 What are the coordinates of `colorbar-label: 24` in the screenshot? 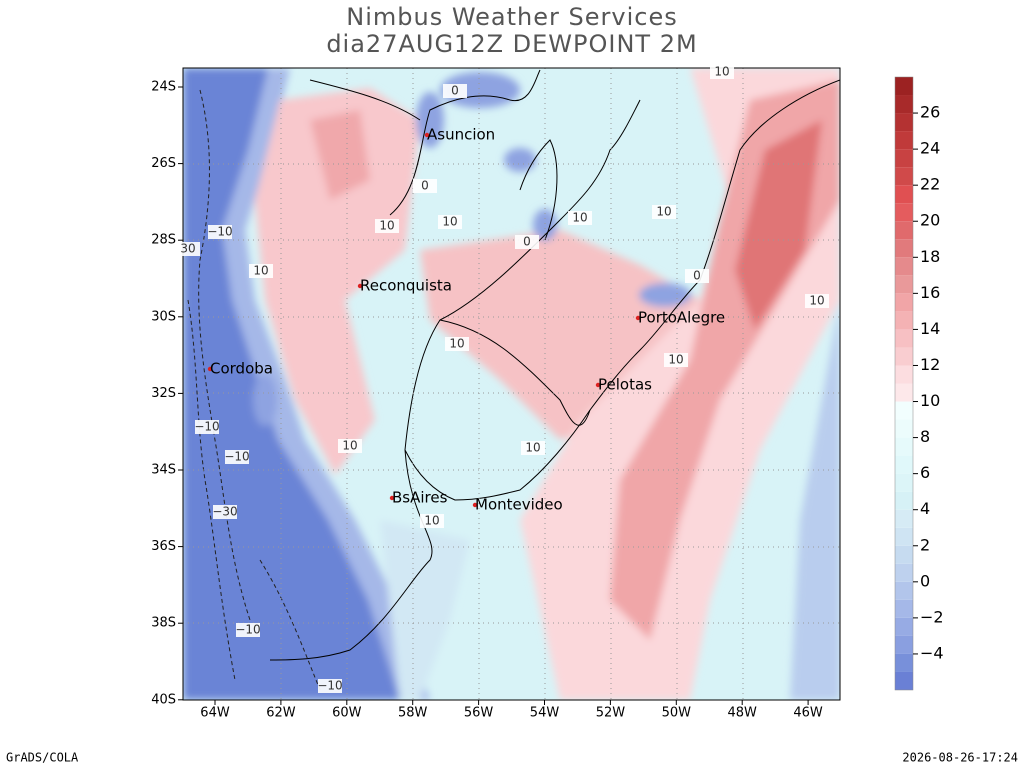 It's located at (930, 148).